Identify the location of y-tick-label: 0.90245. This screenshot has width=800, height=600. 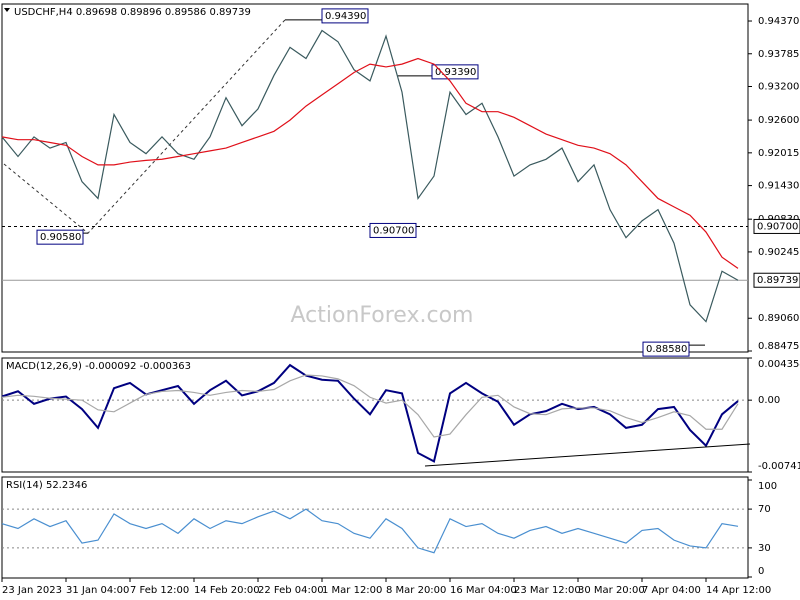
(778, 252).